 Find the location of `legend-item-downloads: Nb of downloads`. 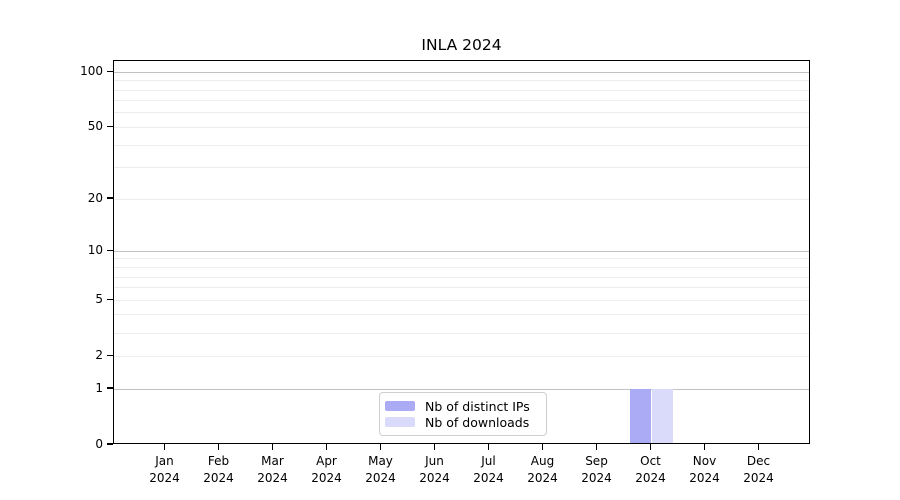

legend-item-downloads: Nb of downloads is located at coordinates (462, 422).